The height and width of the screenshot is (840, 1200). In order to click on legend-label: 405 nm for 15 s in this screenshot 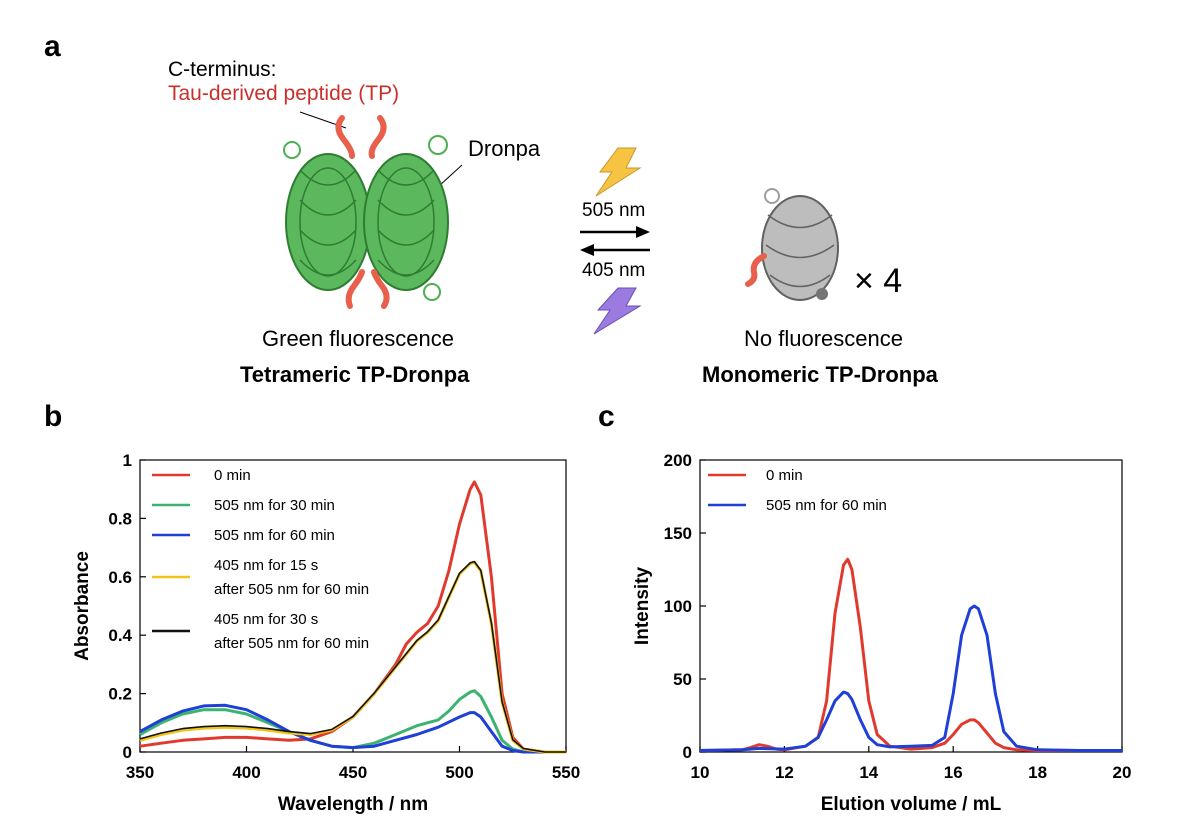, I will do `click(266, 565)`.